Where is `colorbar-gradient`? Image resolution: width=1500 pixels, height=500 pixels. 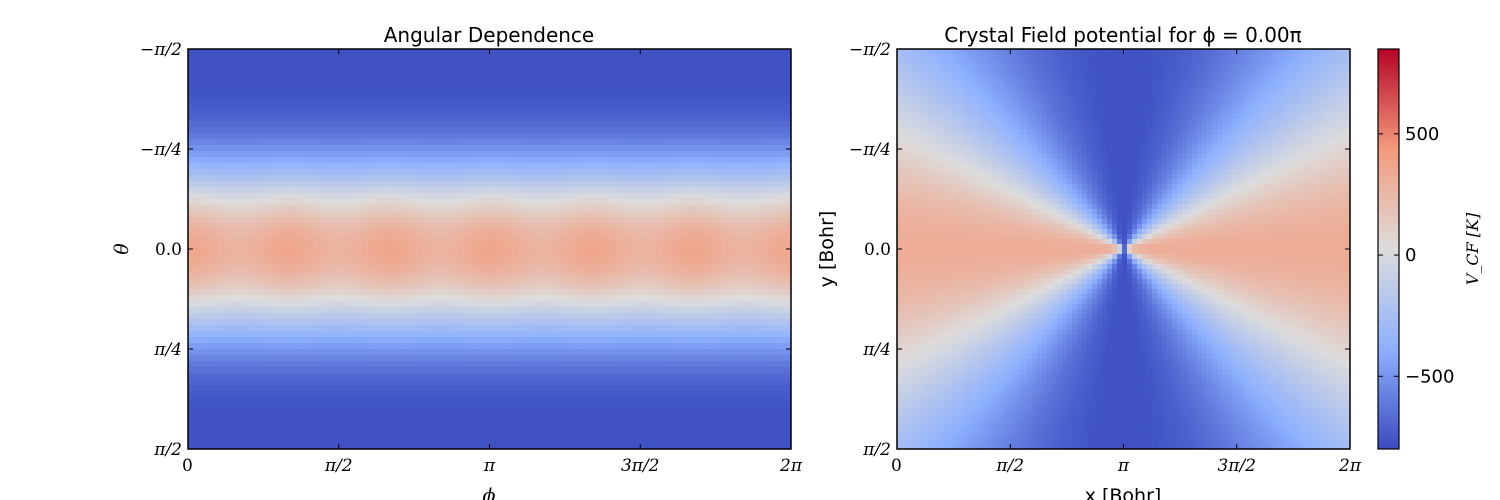 colorbar-gradient is located at coordinates (1388, 249).